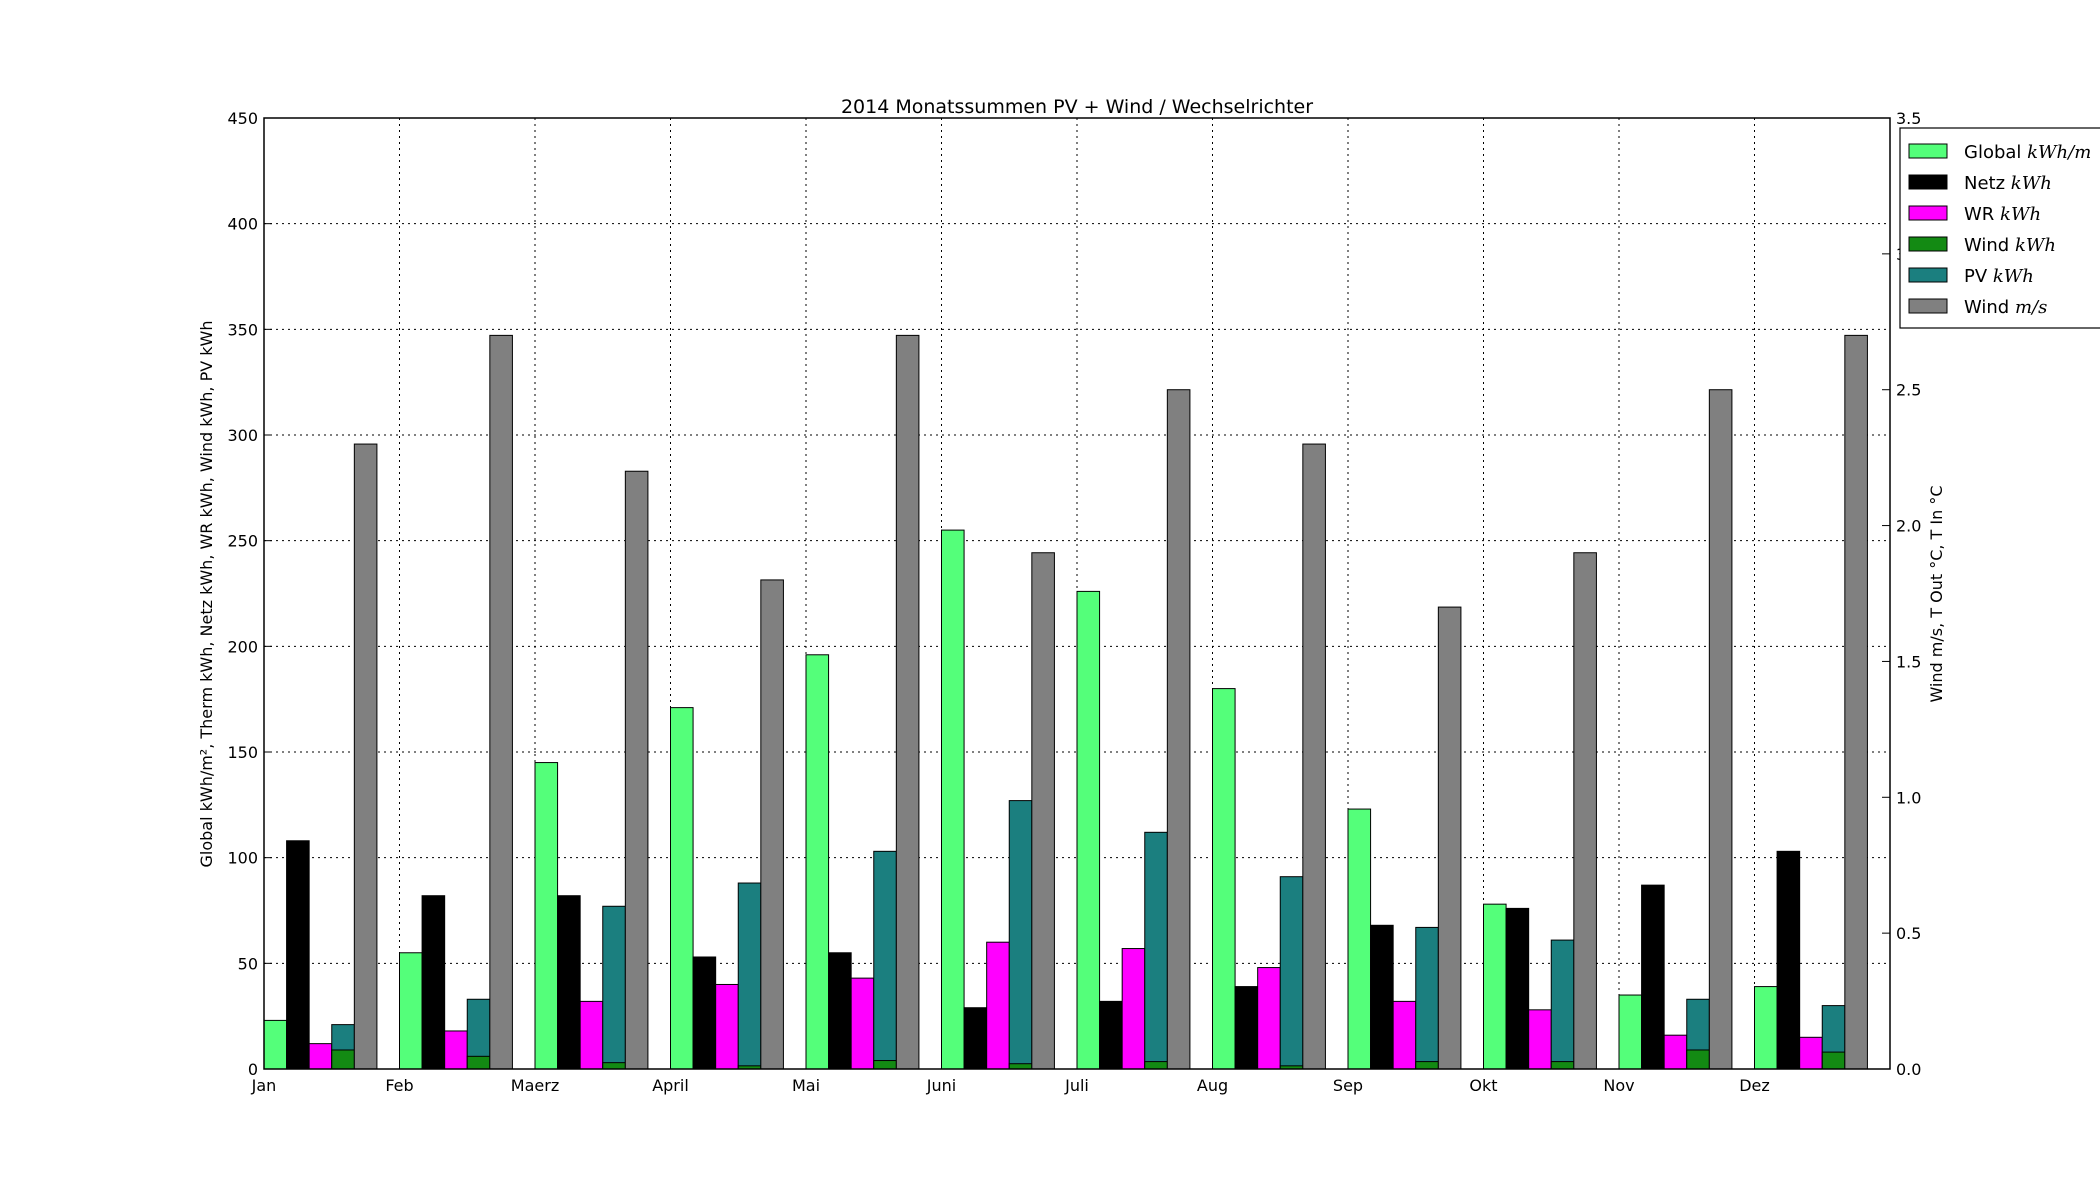  Describe the element at coordinates (433, 982) in the screenshot. I see `bar-netz-kwh-feb` at that location.